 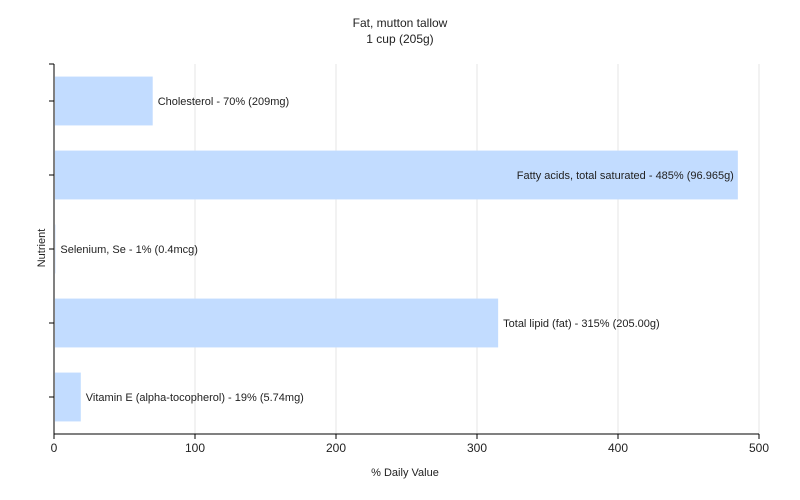 I want to click on bar-label-2: Selenium, Se - 1% (0.4mcg), so click(x=129, y=250).